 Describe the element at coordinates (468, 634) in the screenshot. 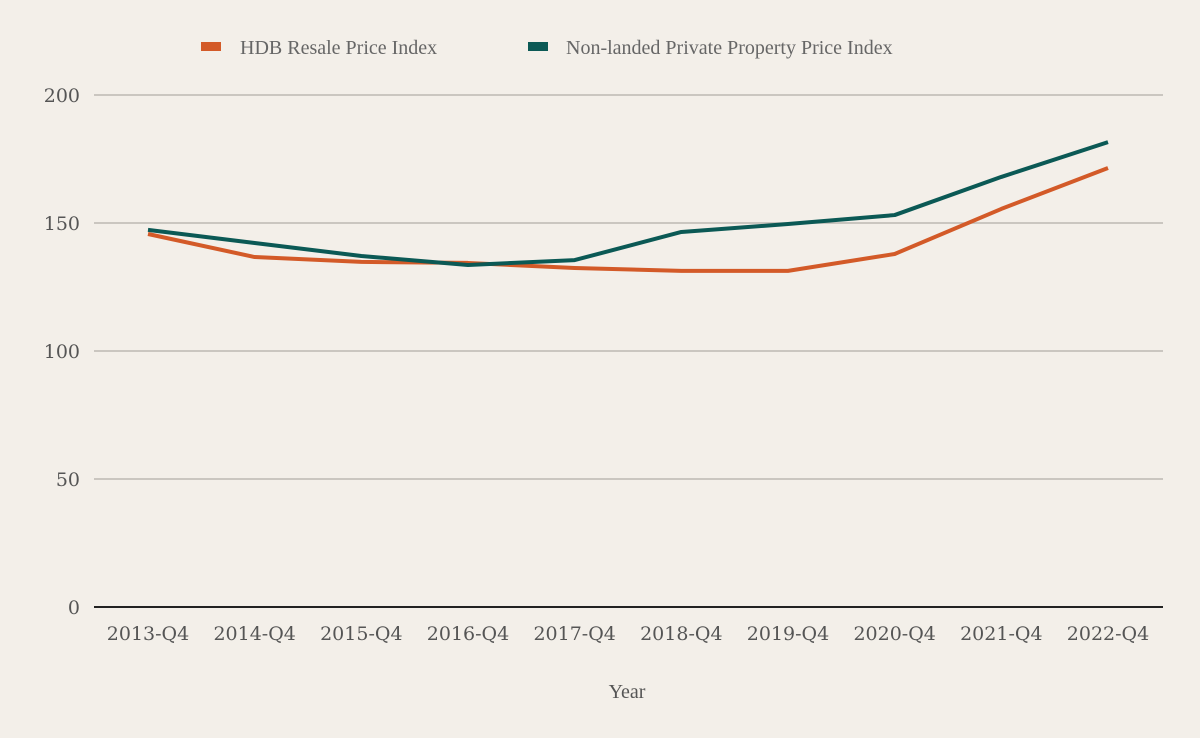

I see `x-tick-label: 2016-Q4` at that location.